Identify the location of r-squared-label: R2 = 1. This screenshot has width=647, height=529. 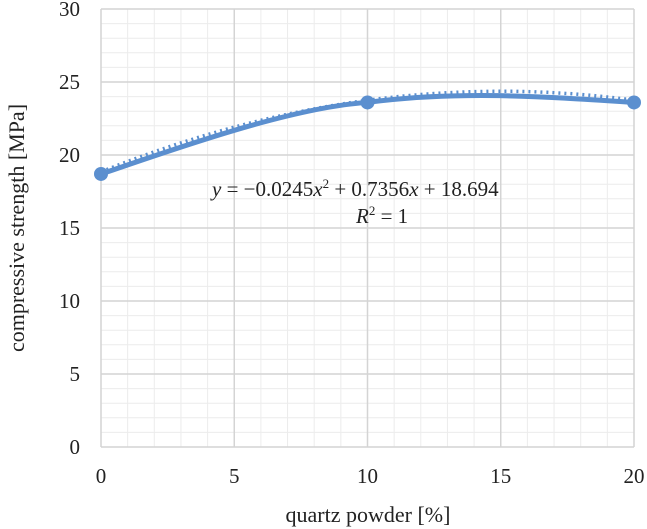
(381, 215).